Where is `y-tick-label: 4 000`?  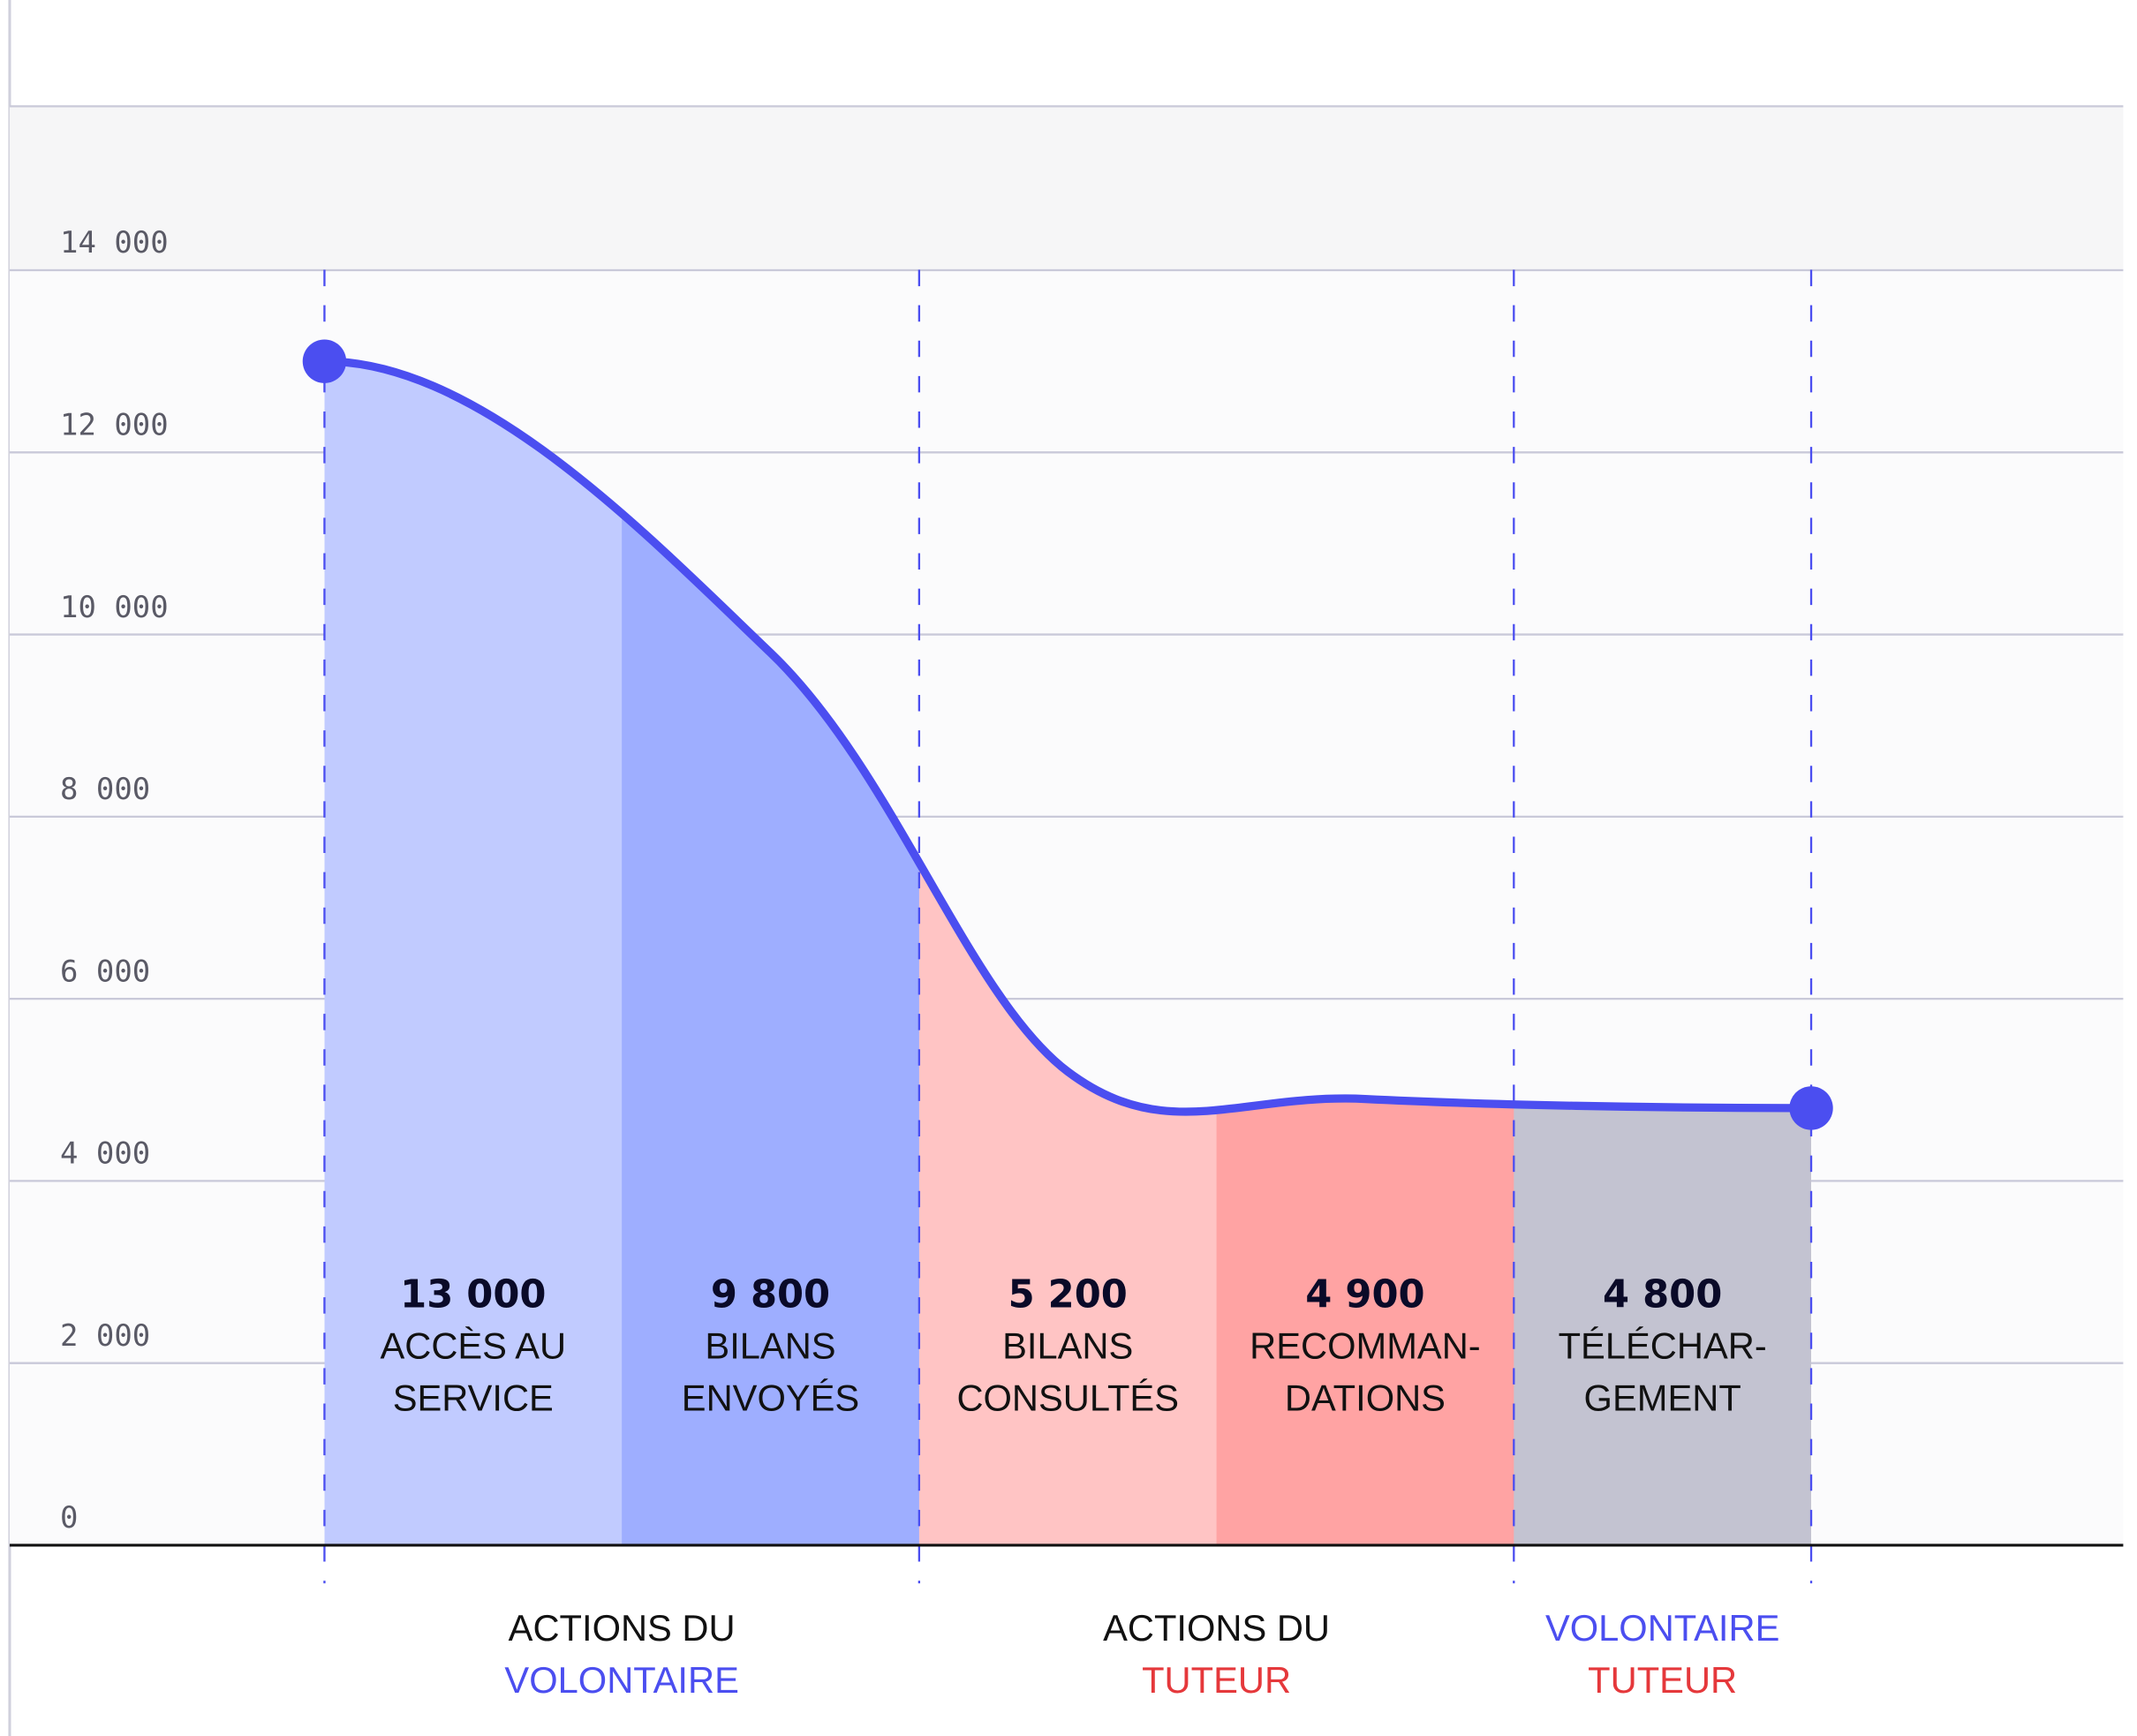 y-tick-label: 4 000 is located at coordinates (105, 1154).